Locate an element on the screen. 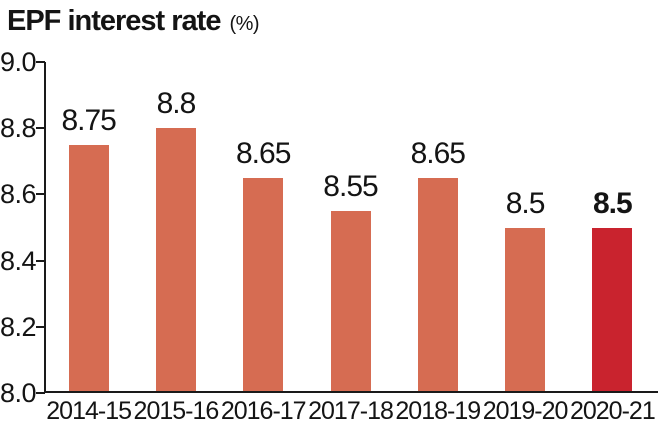 Image resolution: width=660 pixels, height=440 pixels. chart-title: EPF interest rate (%) is located at coordinates (133, 21).